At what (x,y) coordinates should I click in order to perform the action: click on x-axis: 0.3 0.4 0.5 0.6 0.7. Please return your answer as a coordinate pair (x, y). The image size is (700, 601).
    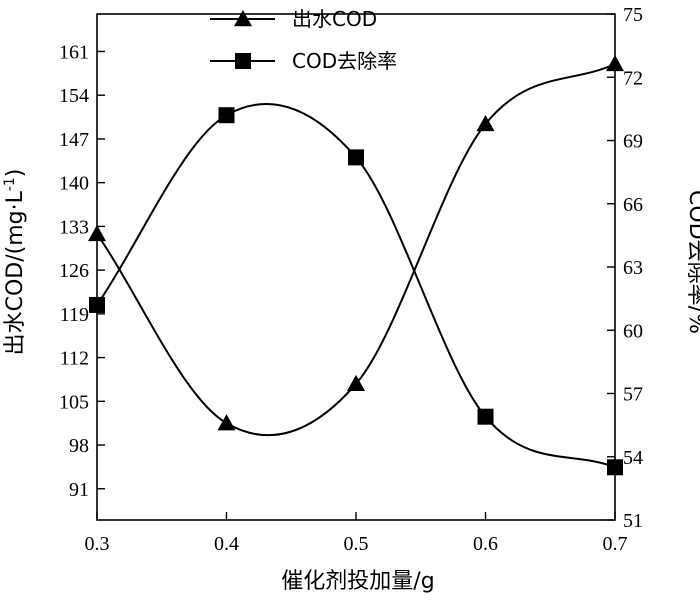
    Looking at the image, I should click on (356, 533).